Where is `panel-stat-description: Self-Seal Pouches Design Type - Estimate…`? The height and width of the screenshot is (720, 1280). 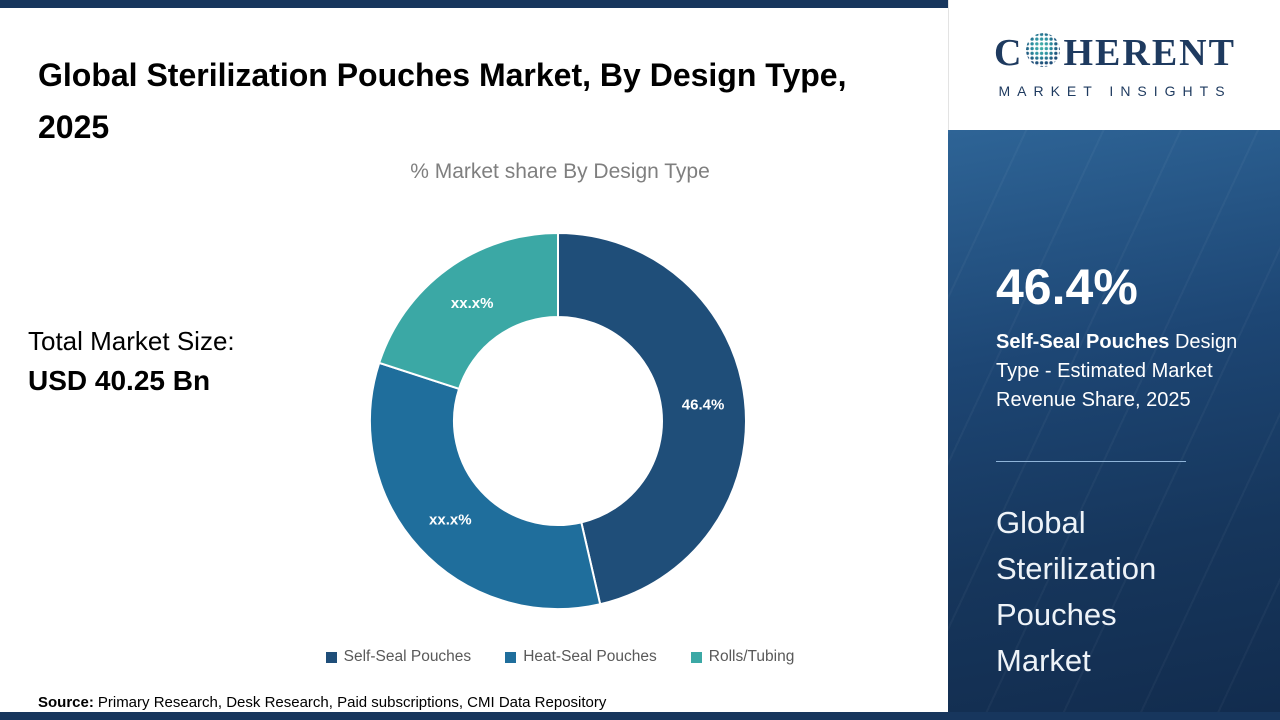
panel-stat-description: Self-Seal Pouches Design Type - Estimate… is located at coordinates (1121, 371).